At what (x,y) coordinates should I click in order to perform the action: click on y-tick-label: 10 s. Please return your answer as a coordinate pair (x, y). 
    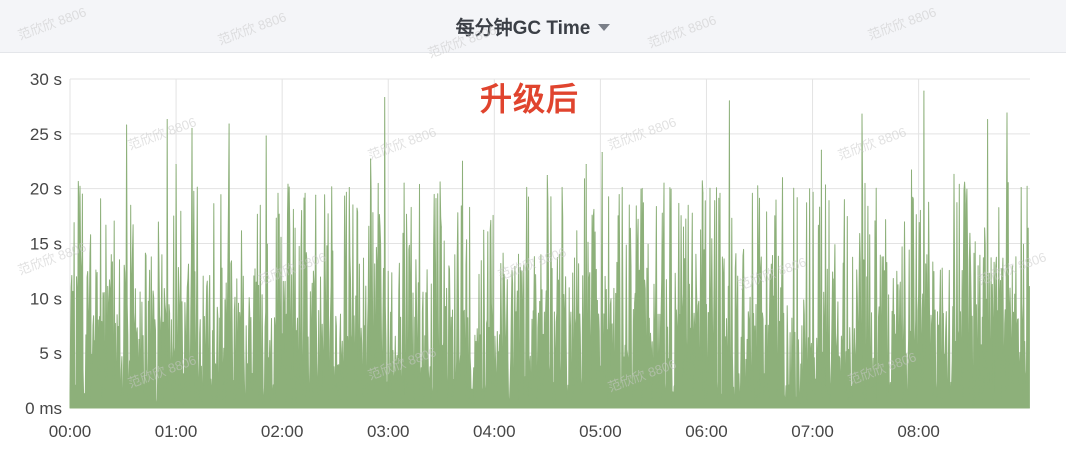
    Looking at the image, I should click on (46, 298).